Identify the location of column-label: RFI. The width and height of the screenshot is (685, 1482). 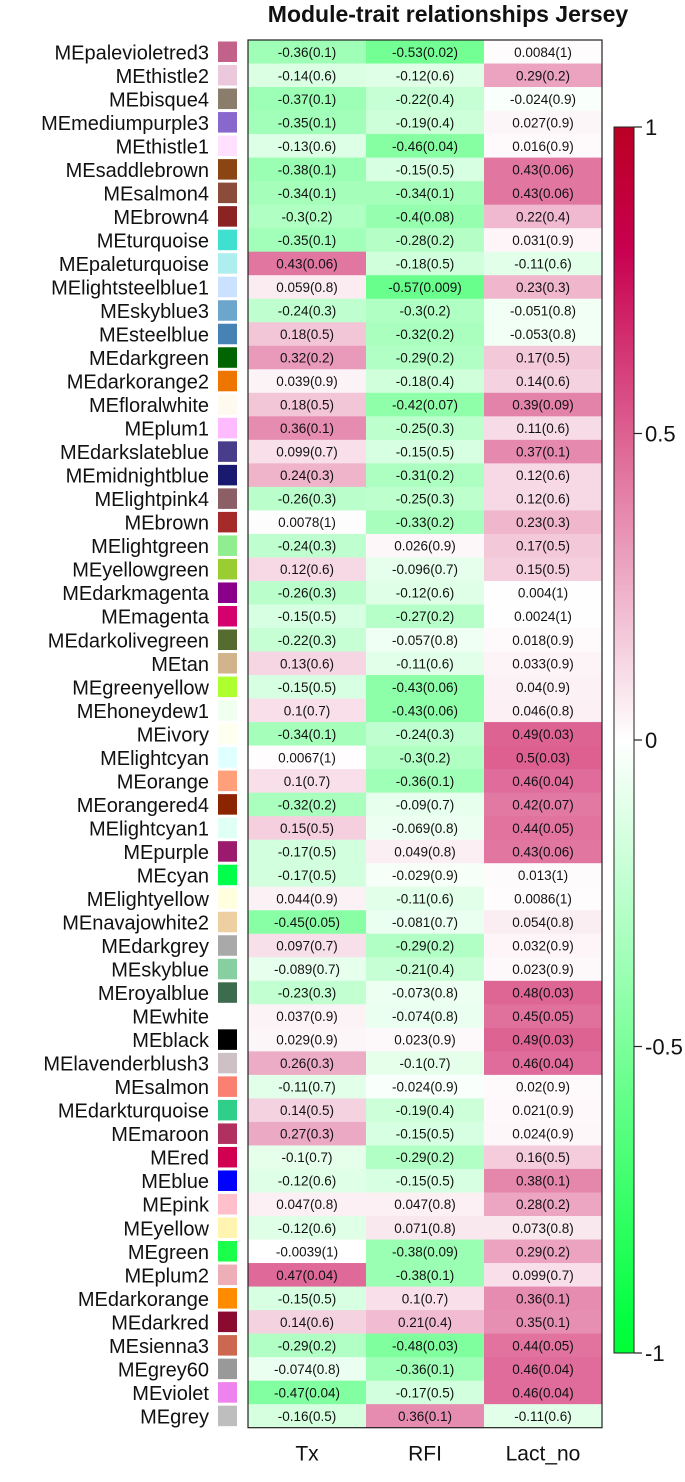
(425, 1454).